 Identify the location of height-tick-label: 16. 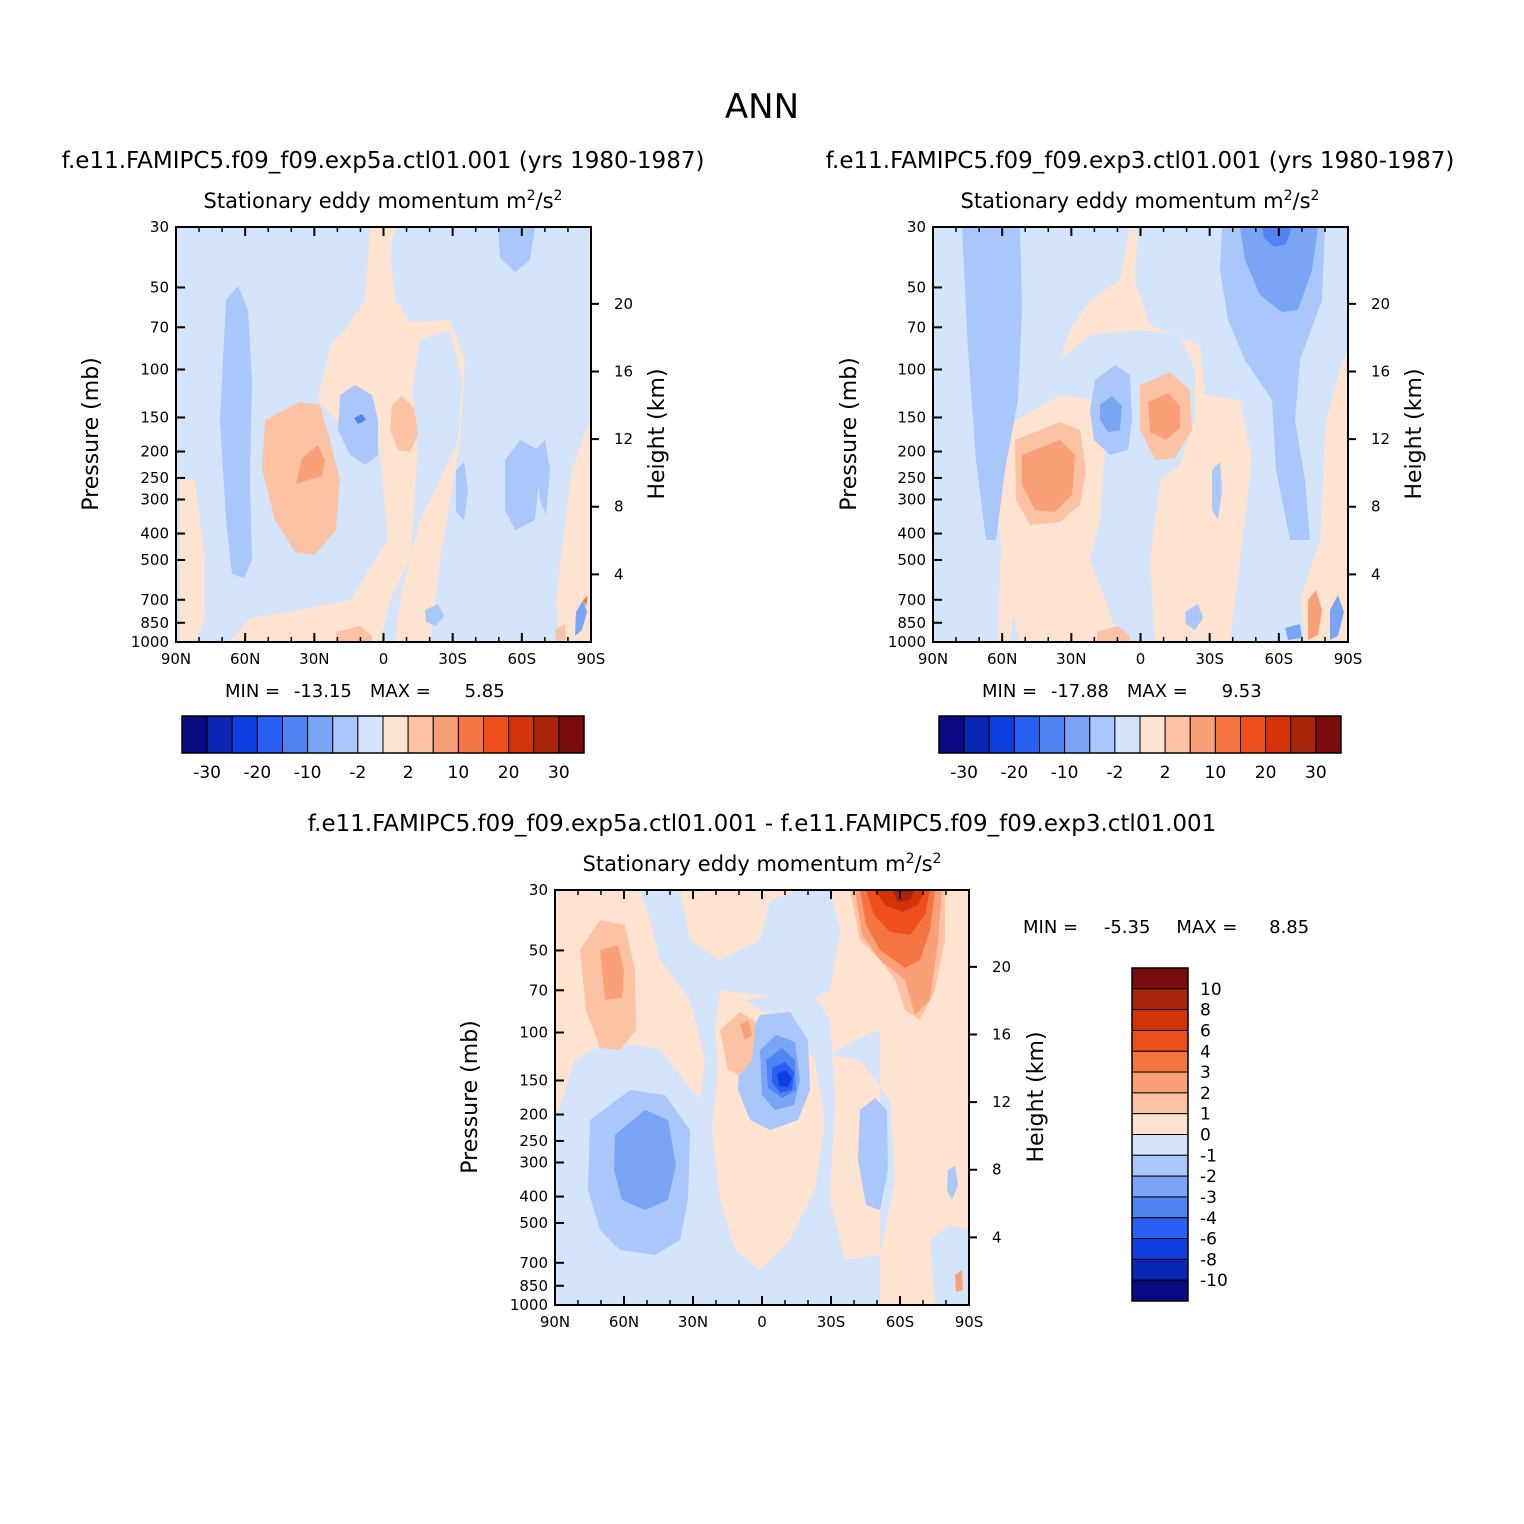
(623, 371).